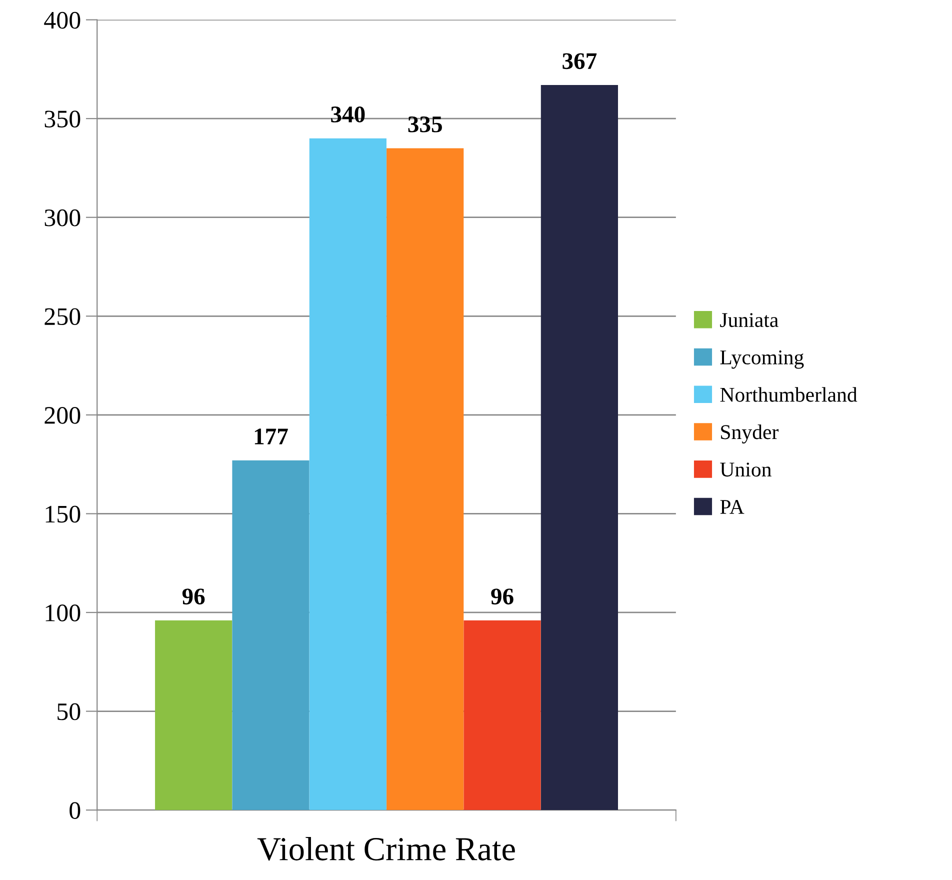  What do you see at coordinates (789, 394) in the screenshot?
I see `legend-label: Northumberland` at bounding box center [789, 394].